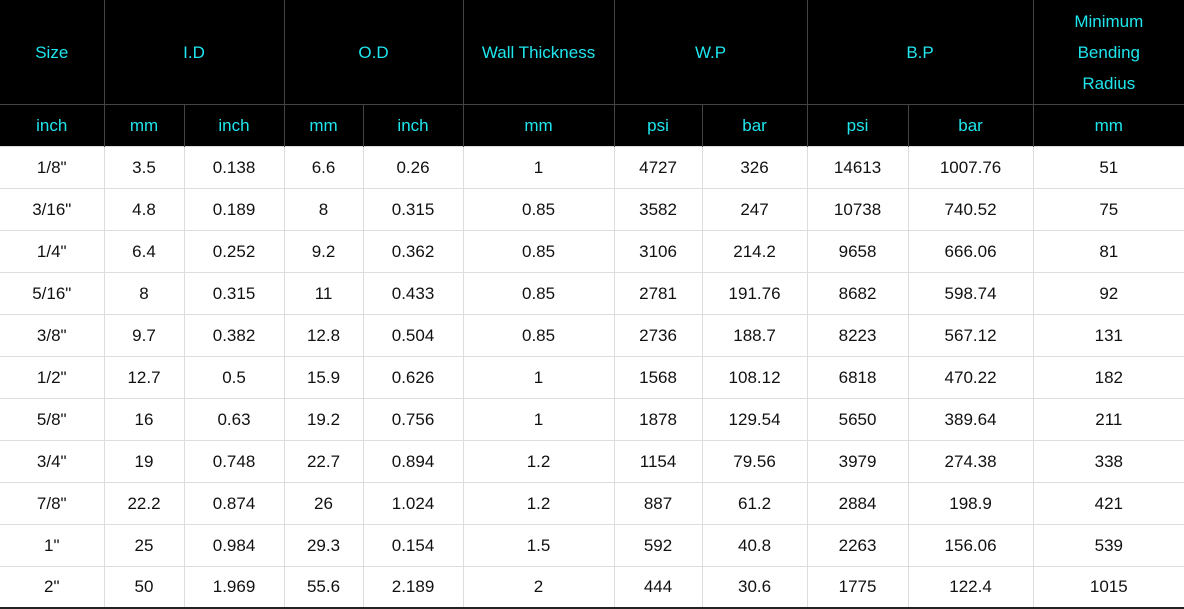 The width and height of the screenshot is (1184, 609). Describe the element at coordinates (234, 167) in the screenshot. I see `table-cell: 0.138` at that location.